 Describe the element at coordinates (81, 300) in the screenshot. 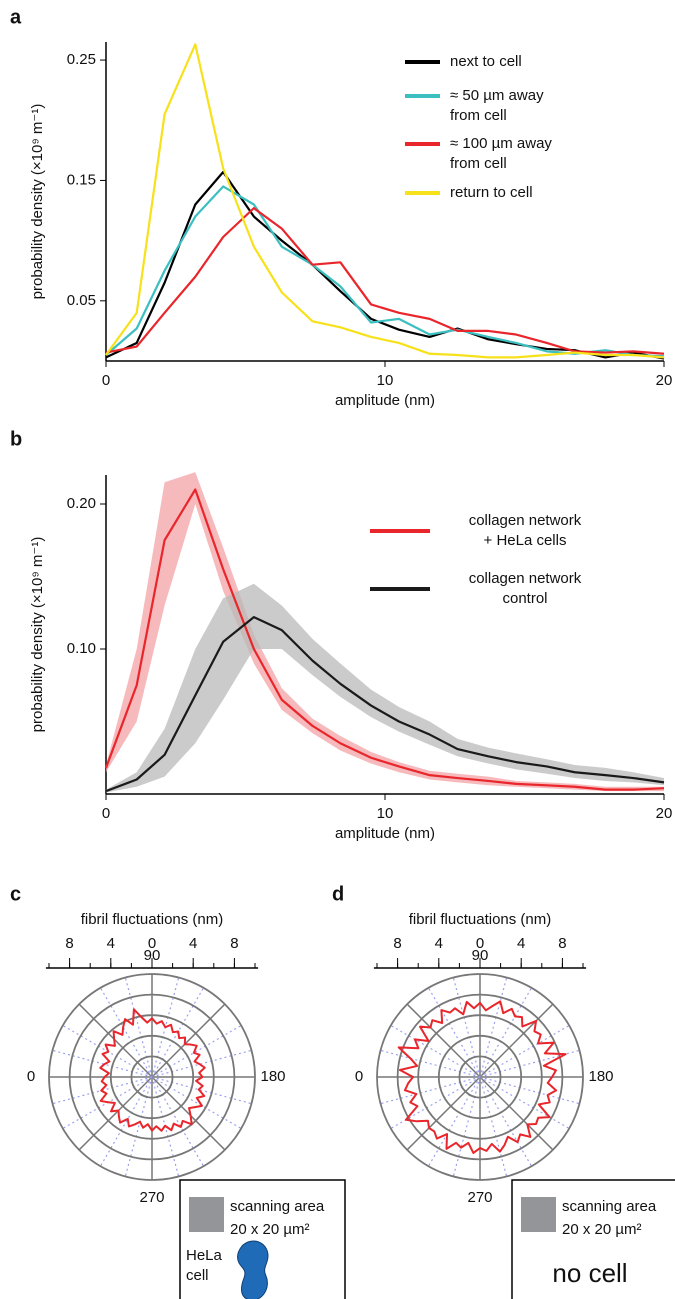

I see `y-tick-label: 0.05` at that location.